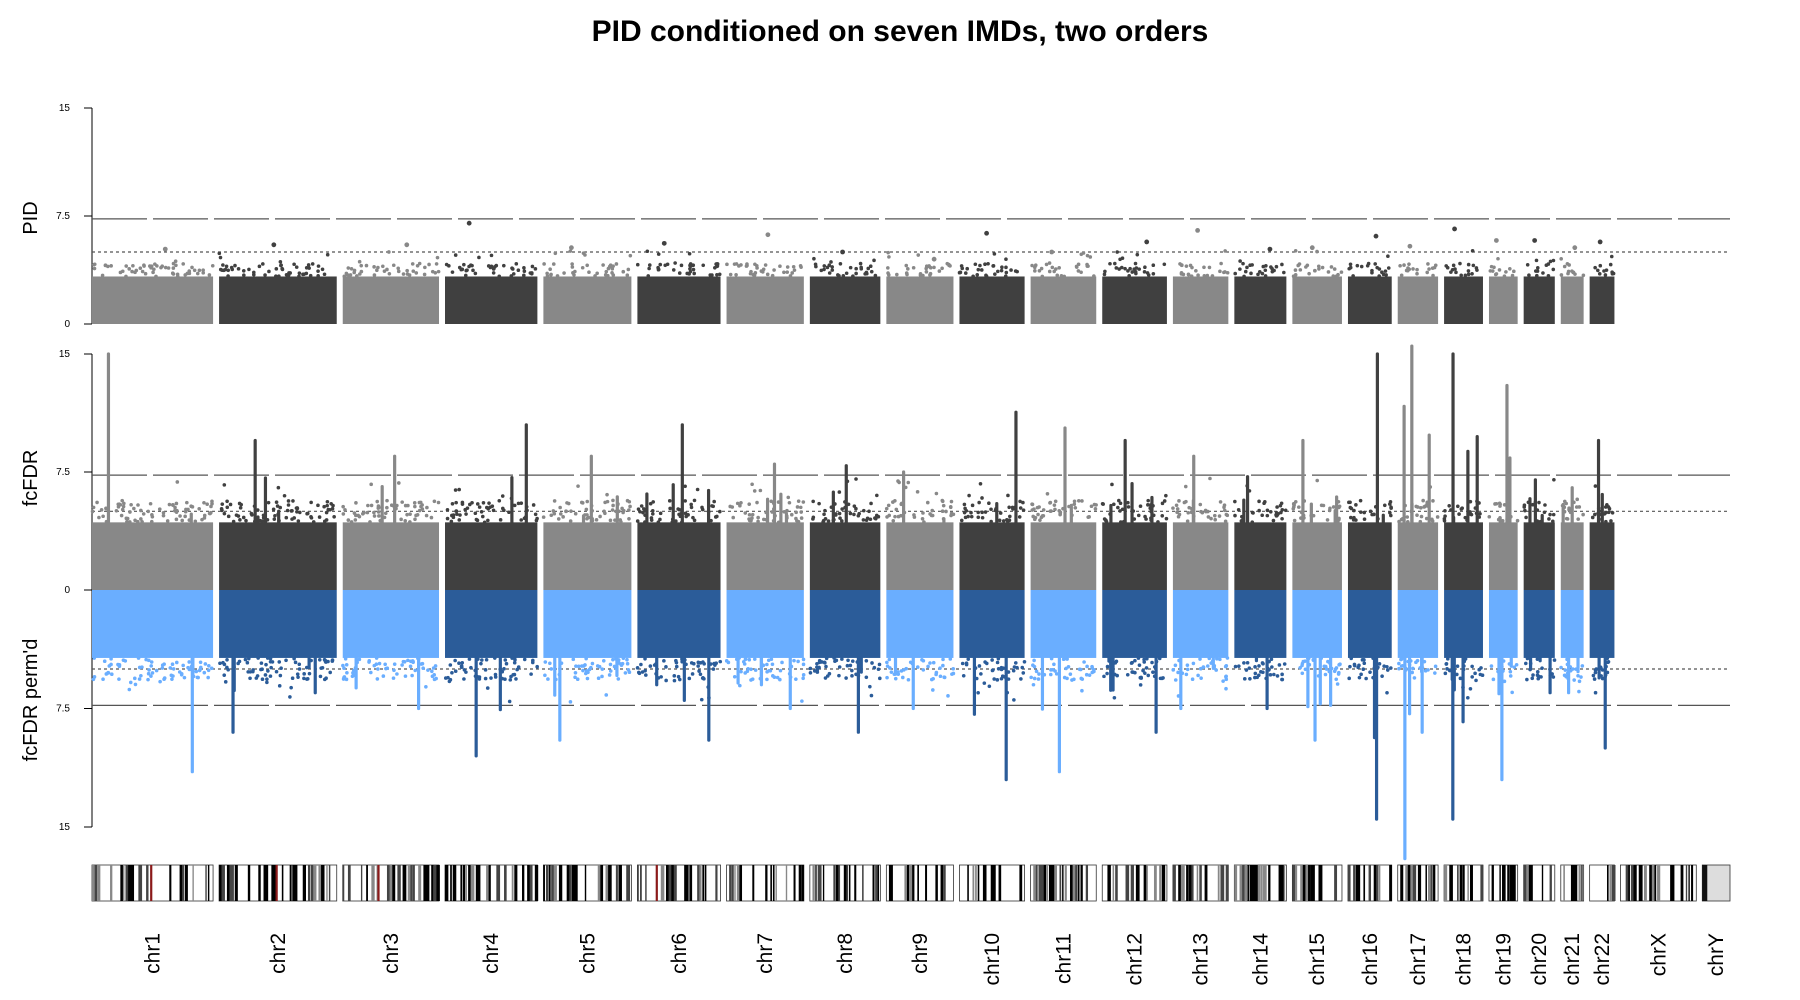 This screenshot has height=1000, width=1800. Describe the element at coordinates (834, 658) in the screenshot. I see `chr8-permd-point` at that location.